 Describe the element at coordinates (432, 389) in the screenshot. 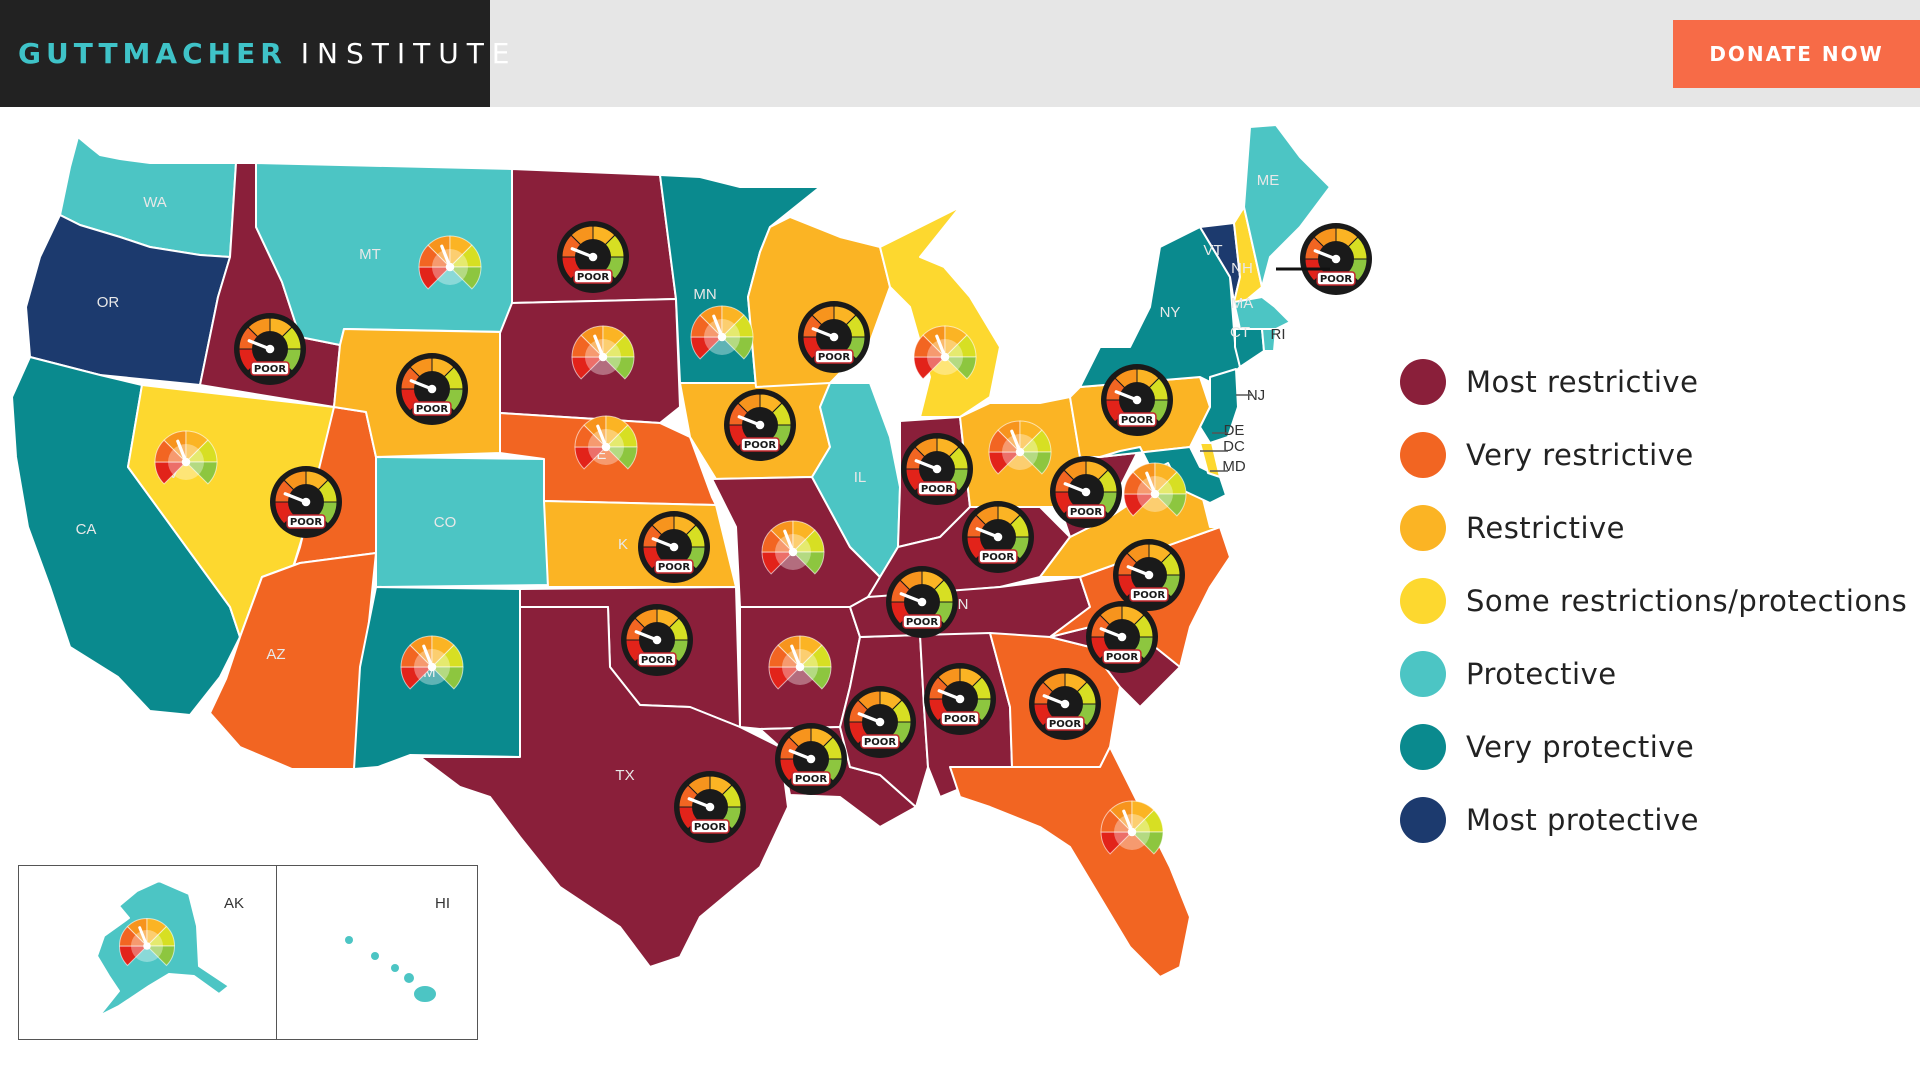

I see `gauge-wy-poor: POOR` at that location.